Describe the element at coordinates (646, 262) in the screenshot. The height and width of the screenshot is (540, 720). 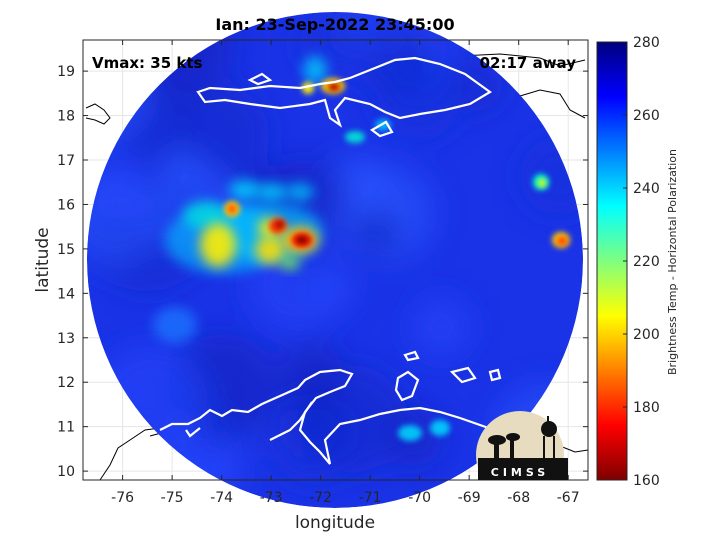
I see `colorbar-tick-label: 220` at that location.